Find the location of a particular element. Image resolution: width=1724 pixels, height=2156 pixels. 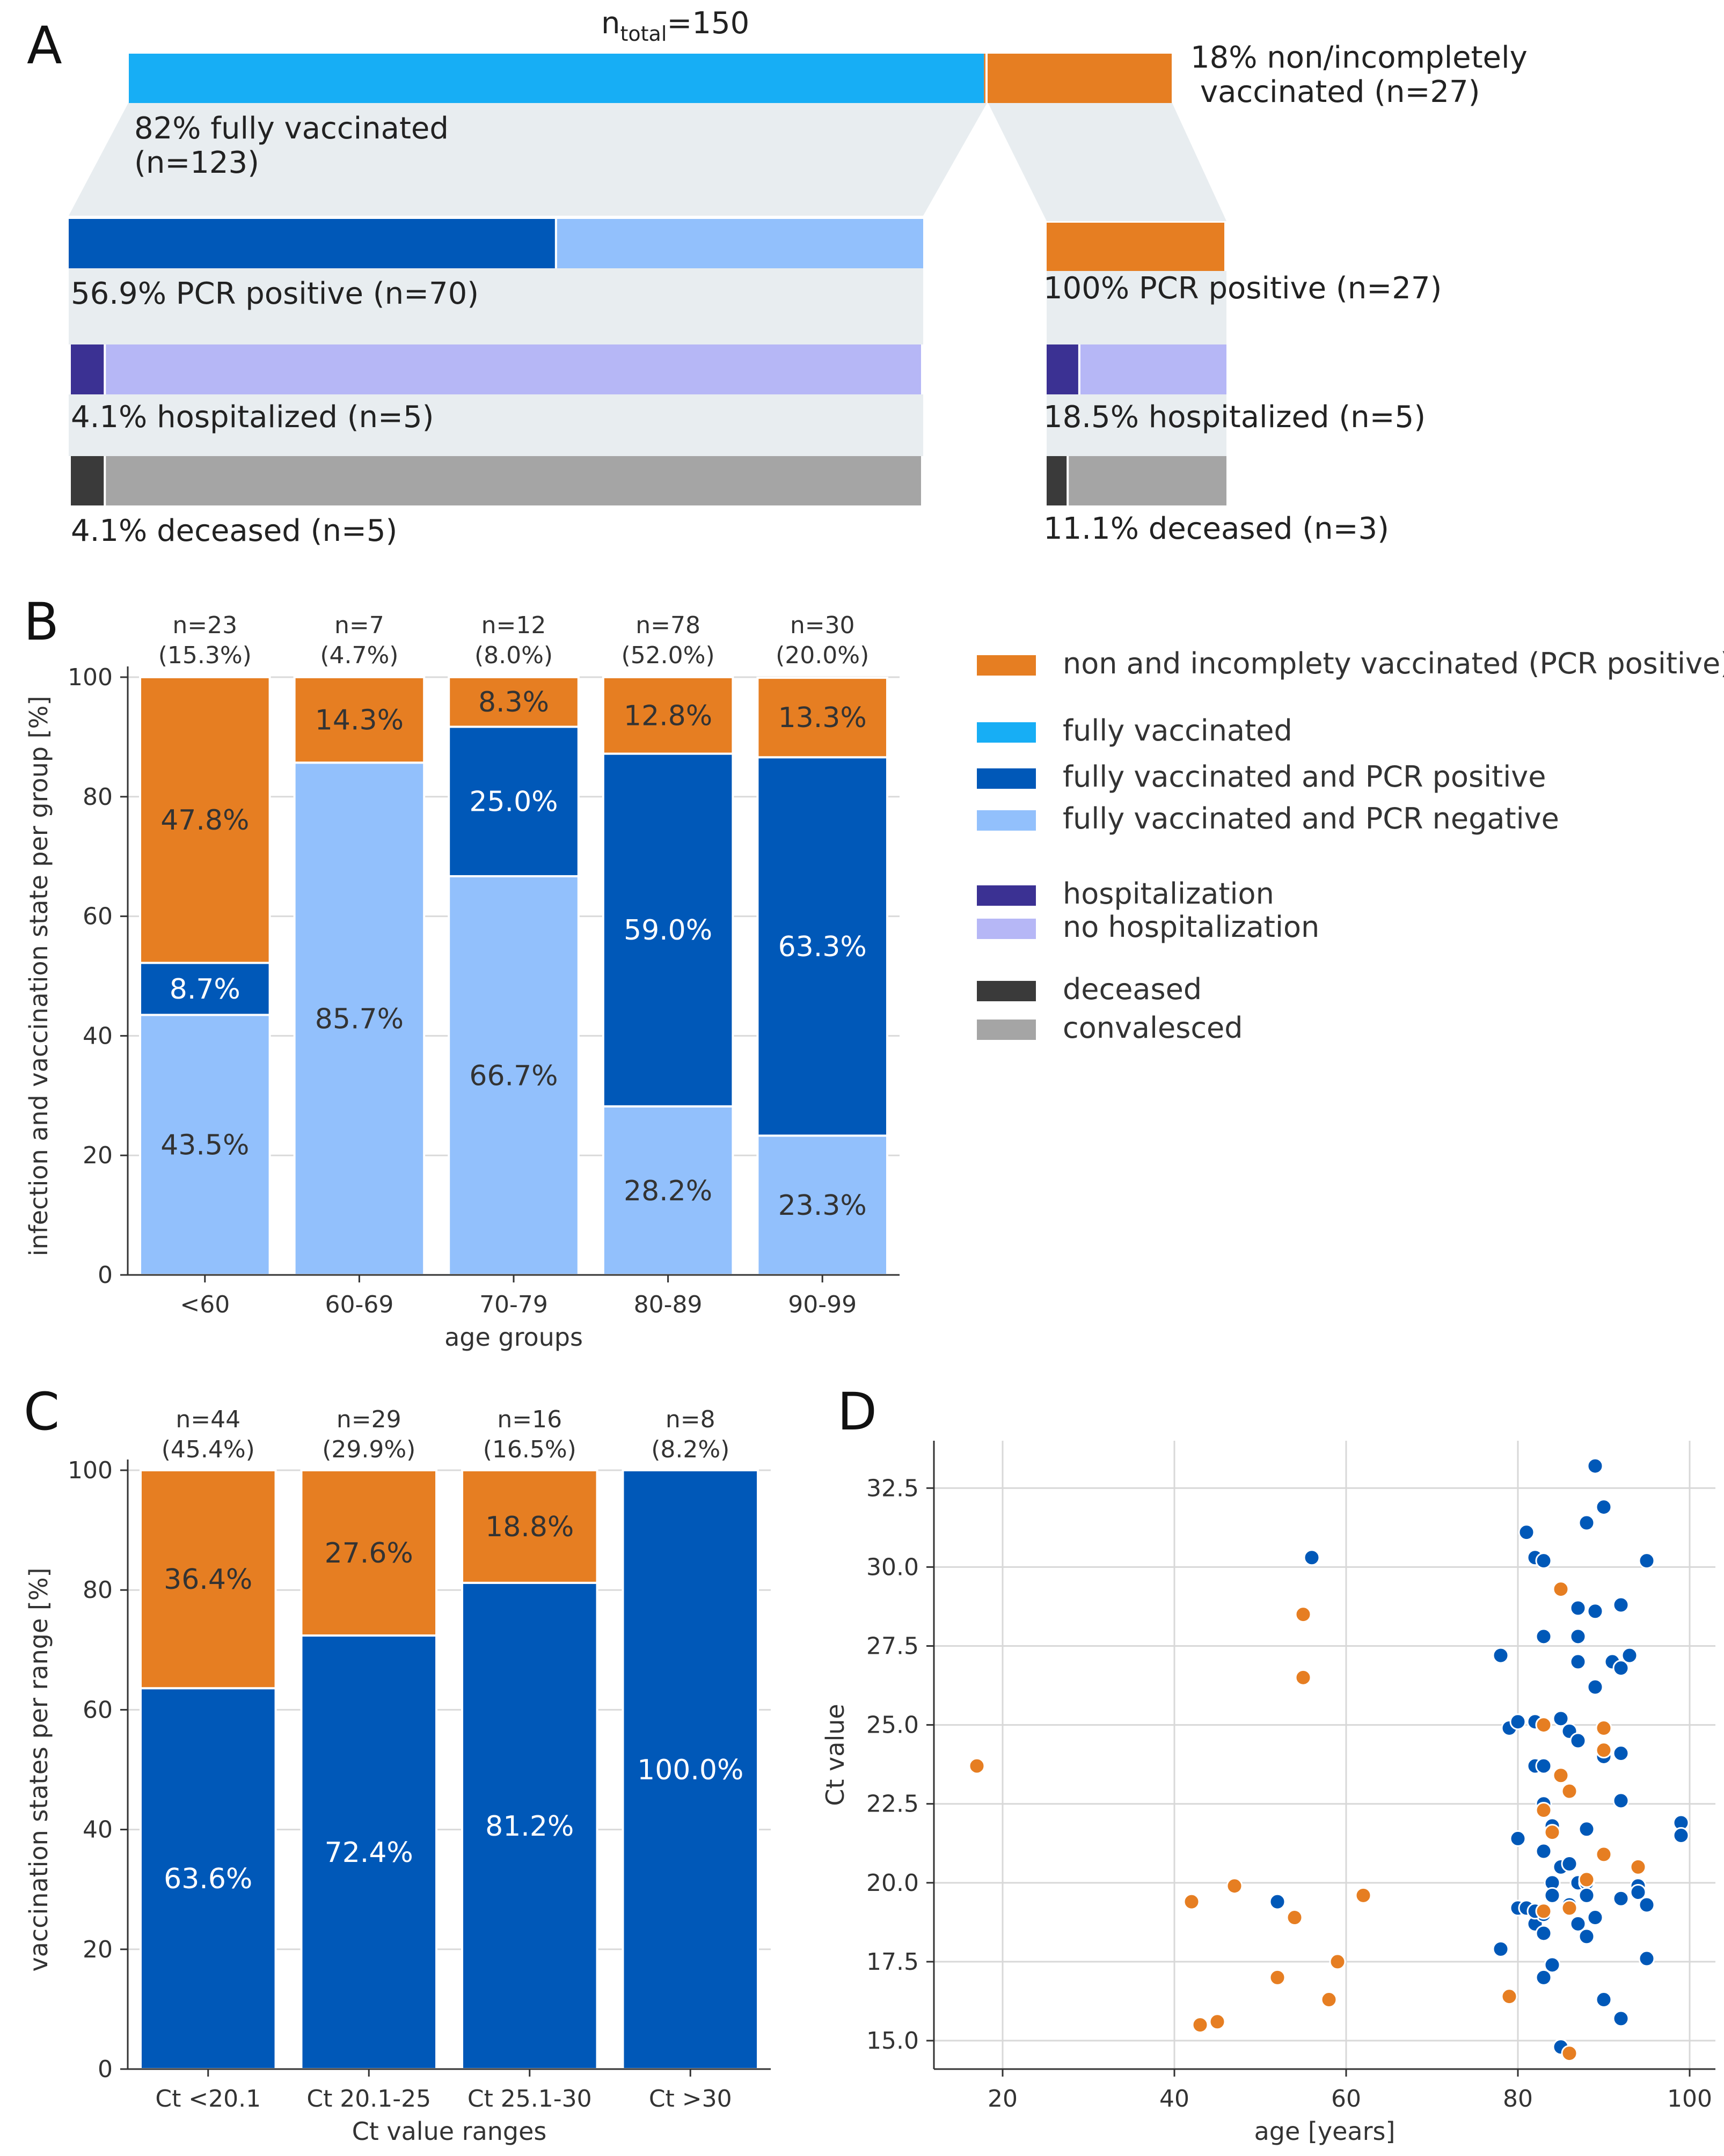

bar-value-label: 100.0% is located at coordinates (690, 1770).